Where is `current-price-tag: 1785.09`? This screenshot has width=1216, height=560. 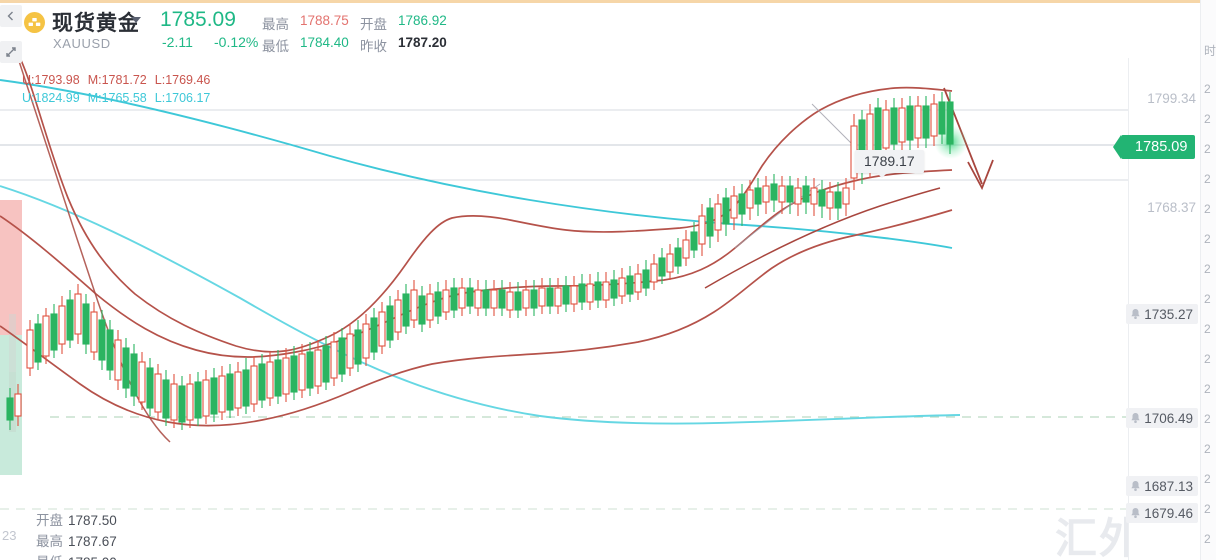
current-price-tag: 1785.09 is located at coordinates (1154, 147).